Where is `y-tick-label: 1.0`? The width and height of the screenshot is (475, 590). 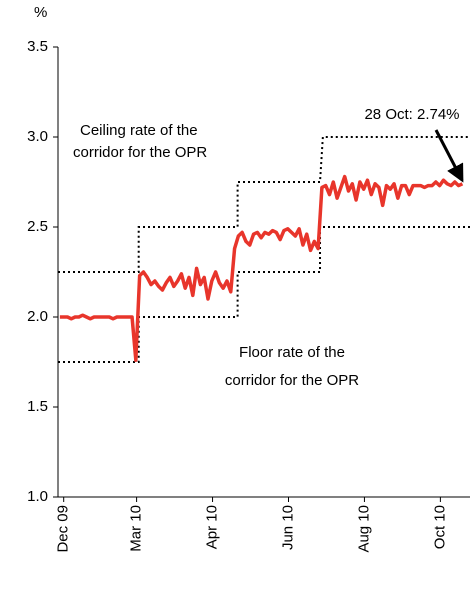
y-tick-label: 1.0 is located at coordinates (37, 496).